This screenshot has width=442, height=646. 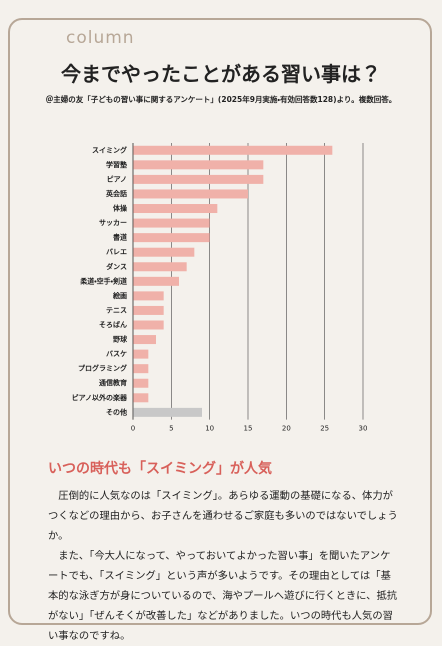 I want to click on y-tick-label: 書道, so click(x=120, y=237).